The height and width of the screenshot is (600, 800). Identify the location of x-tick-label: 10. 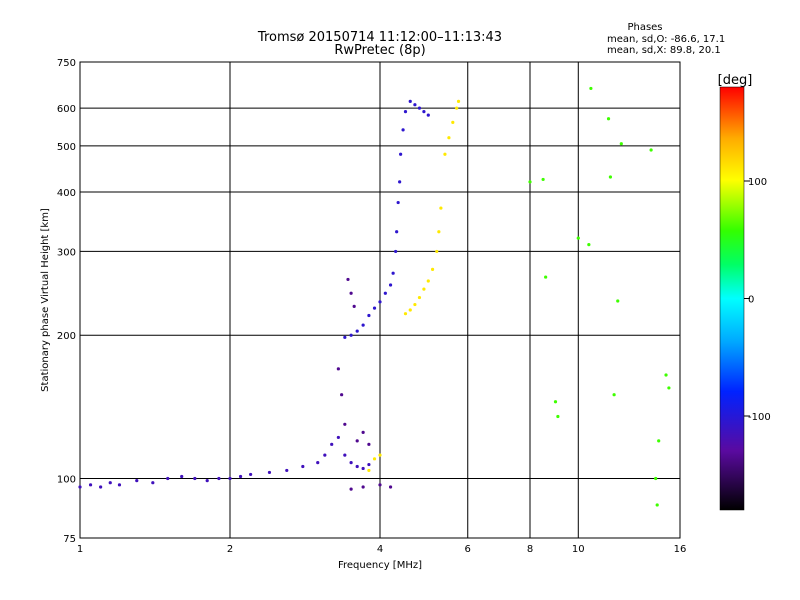
(578, 549).